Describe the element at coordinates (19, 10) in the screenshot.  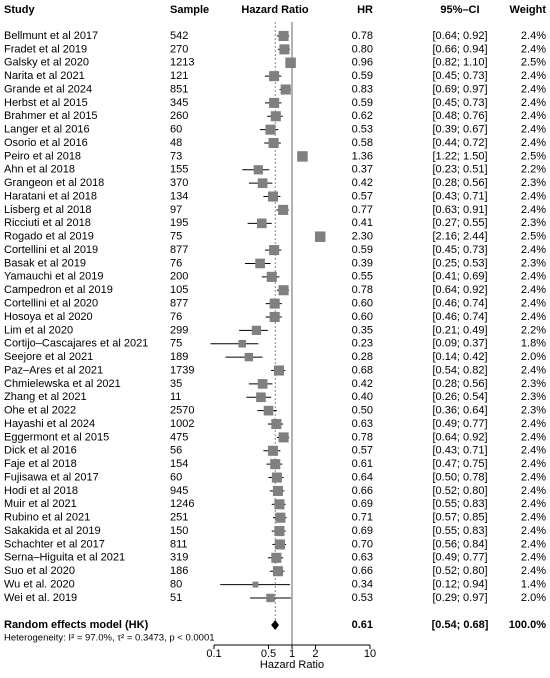
I see `header-study: Study` at that location.